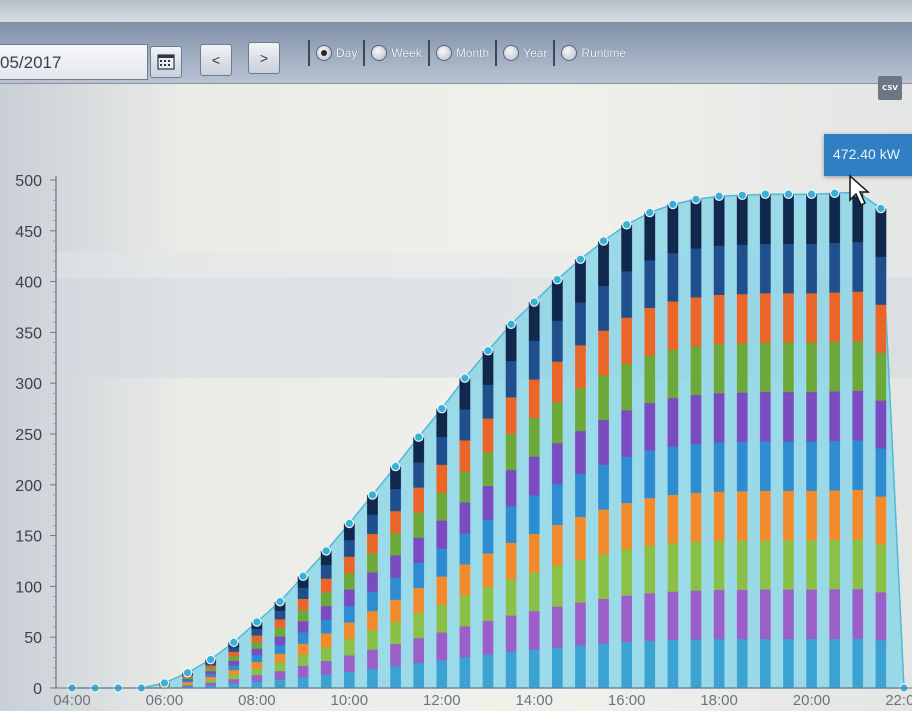 Image resolution: width=912 pixels, height=711 pixels. What do you see at coordinates (28, 537) in the screenshot?
I see `y-tick-label: 150` at bounding box center [28, 537].